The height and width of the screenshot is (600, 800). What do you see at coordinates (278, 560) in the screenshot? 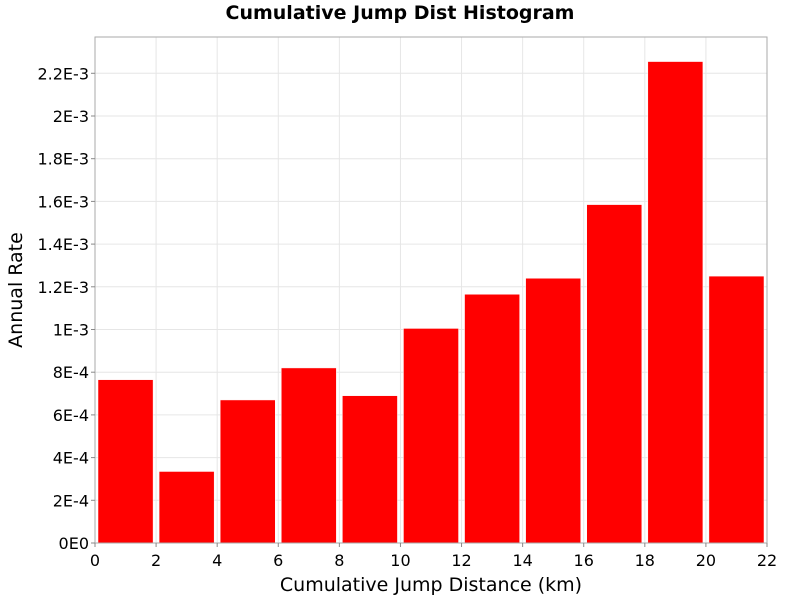
I see `x-tick-label: 6` at bounding box center [278, 560].